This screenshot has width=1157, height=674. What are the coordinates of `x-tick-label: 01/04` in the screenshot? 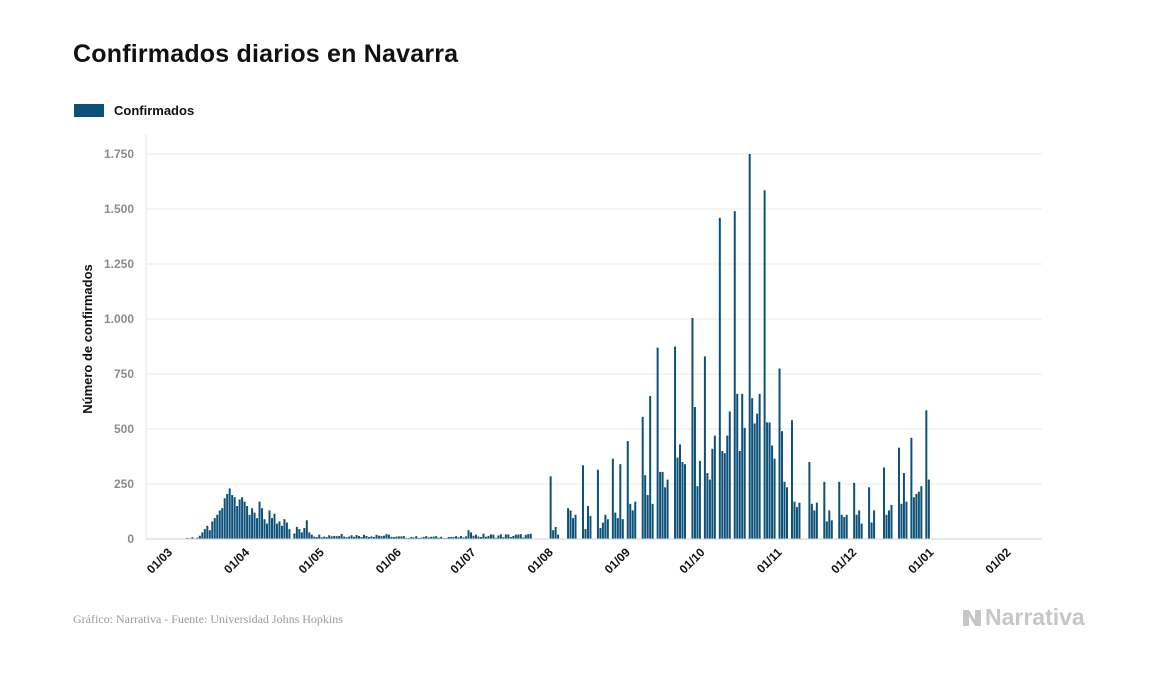 It's located at (236, 560).